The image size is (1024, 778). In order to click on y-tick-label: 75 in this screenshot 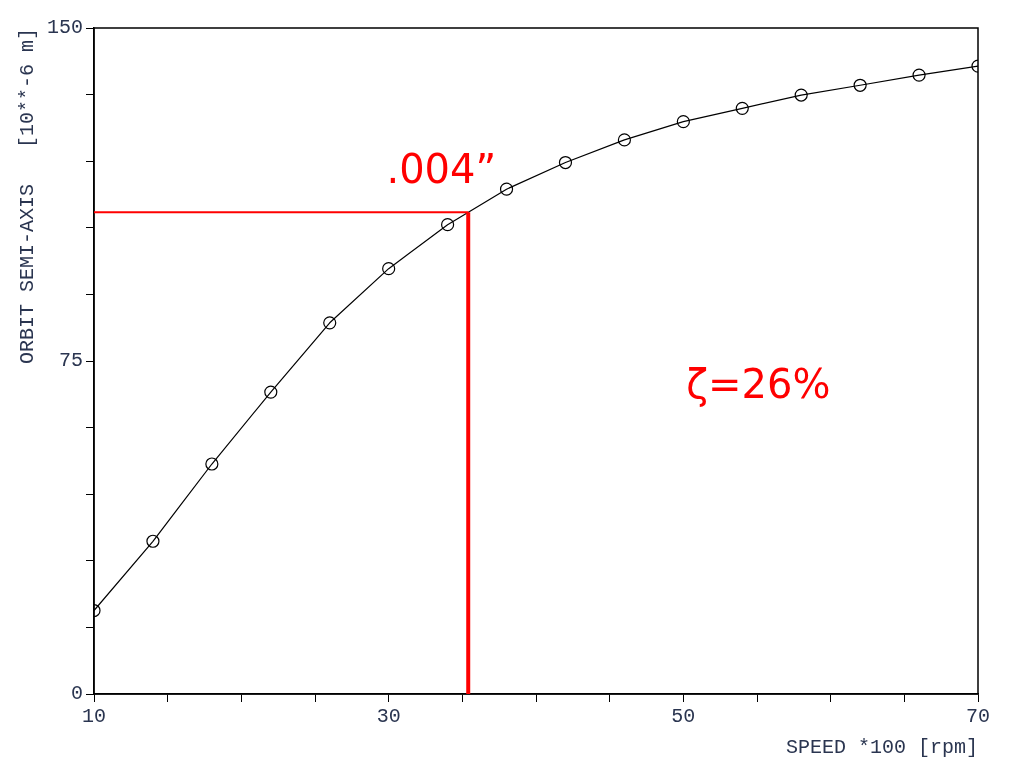, I will do `click(71, 361)`.